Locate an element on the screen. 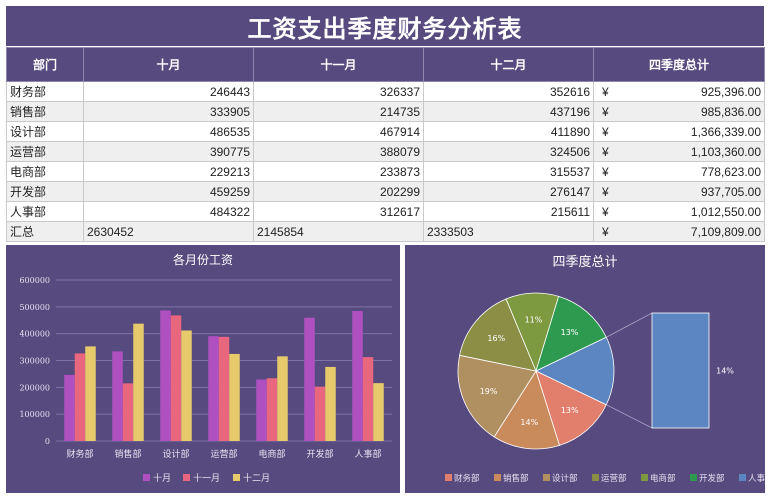 This screenshot has width=771, height=500. dept-cell: 运营部 is located at coordinates (45, 151).